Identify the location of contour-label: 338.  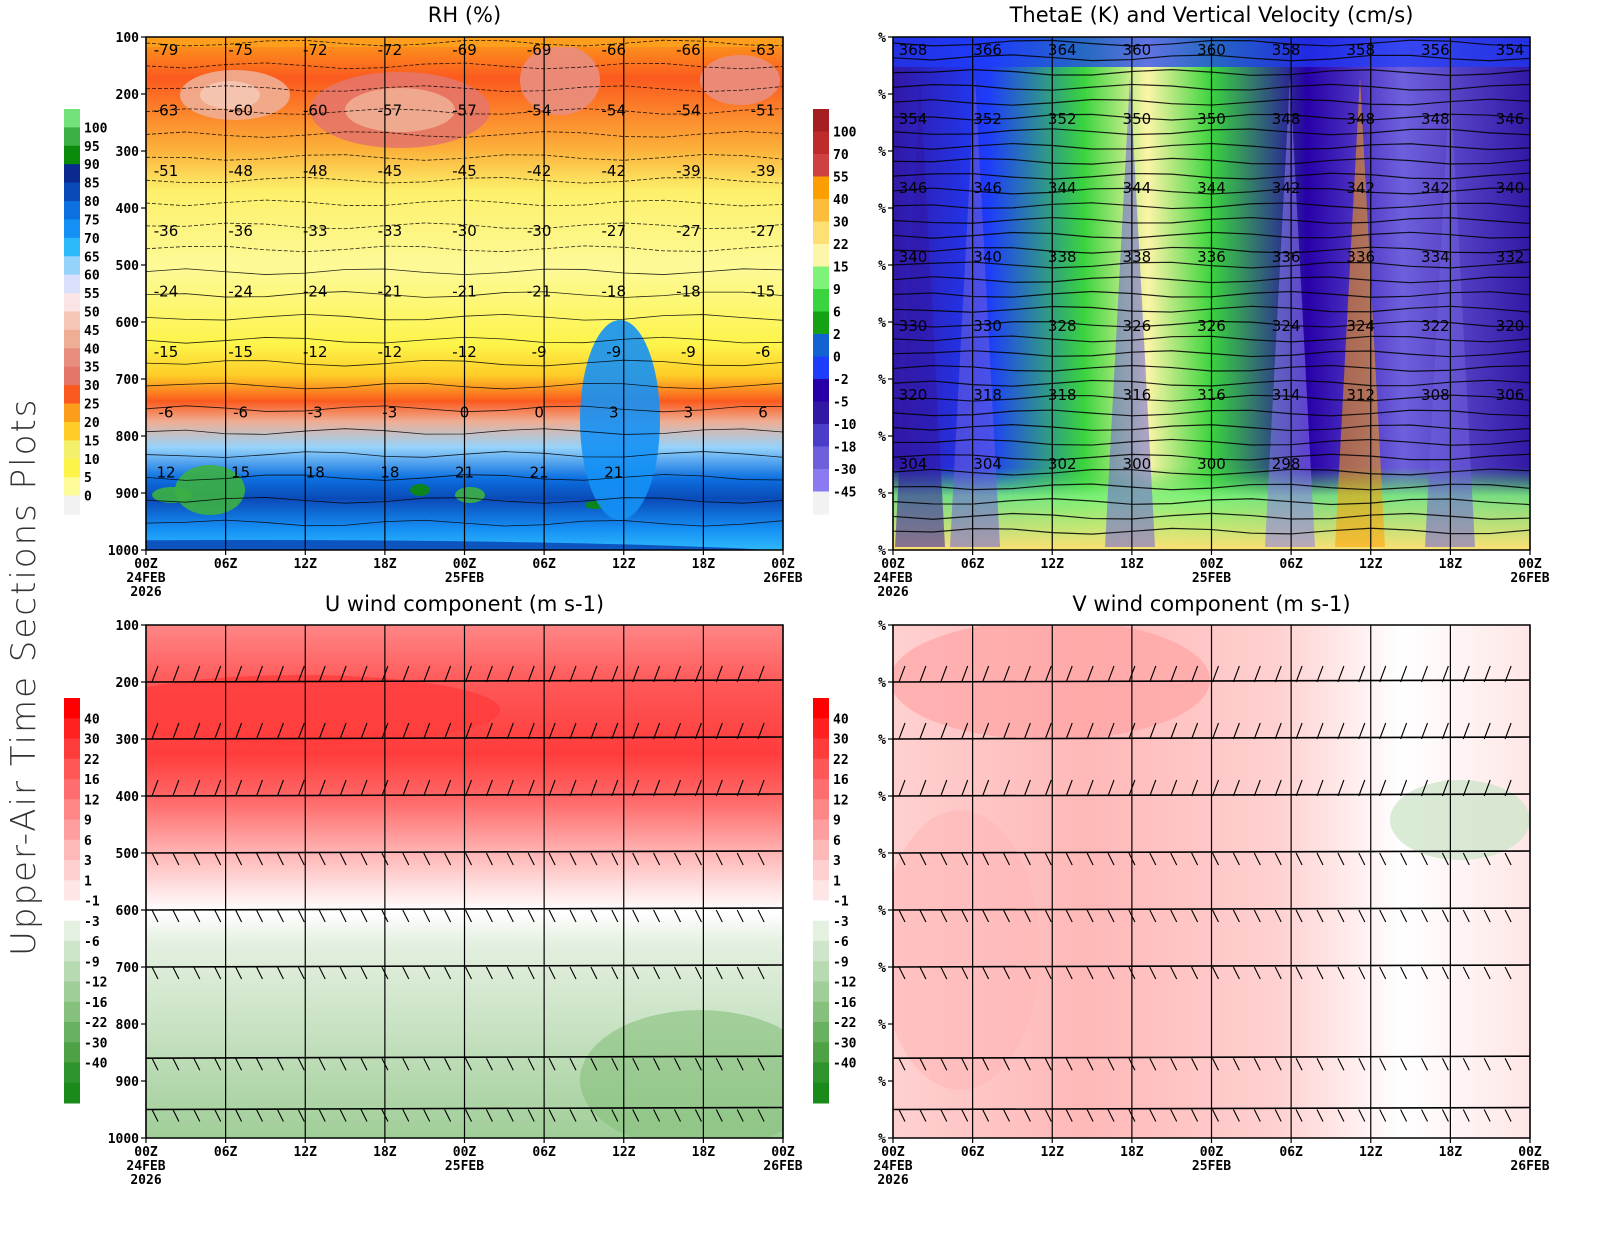
(1062, 257).